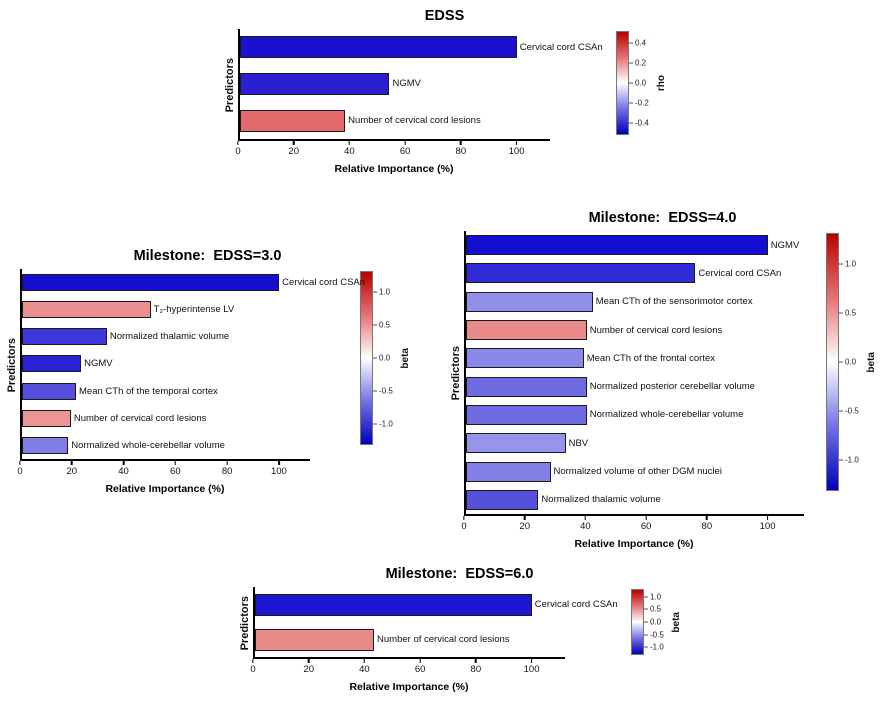 The image size is (889, 720). Describe the element at coordinates (405, 151) in the screenshot. I see `x-tick-label: 60` at that location.